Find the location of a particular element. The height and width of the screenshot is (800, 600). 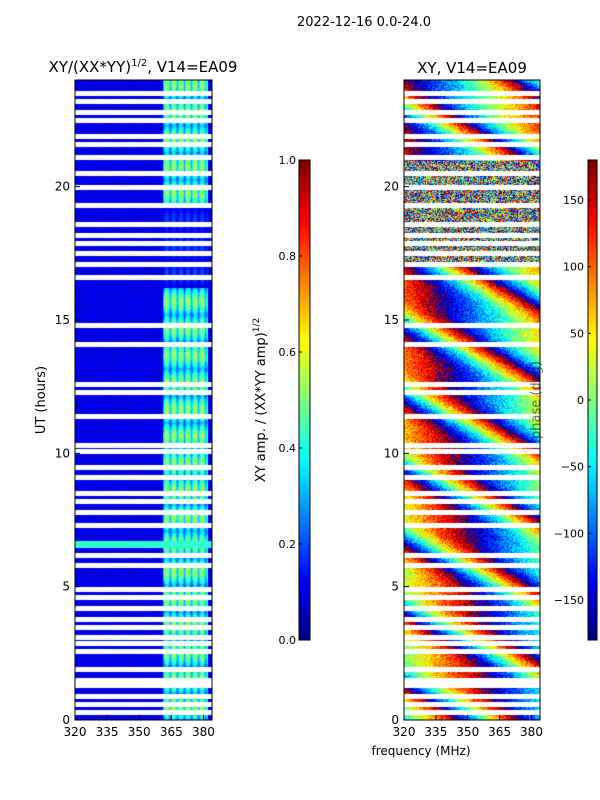

amplitude-title-suffix: , V14=EA09 is located at coordinates (192, 67).